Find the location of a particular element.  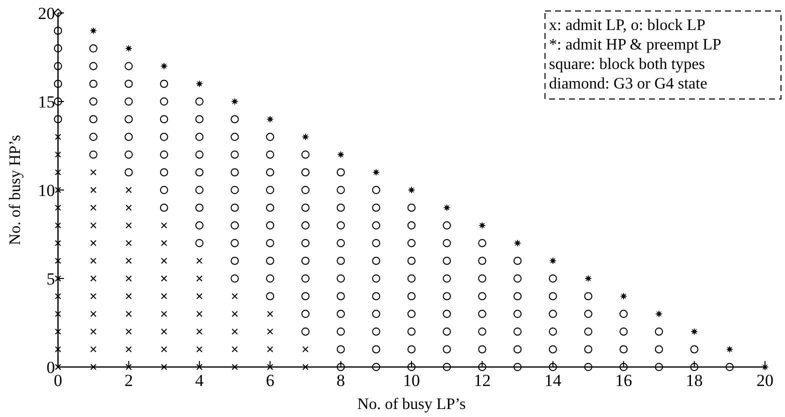

x-tick-label: 2 is located at coordinates (128, 380).